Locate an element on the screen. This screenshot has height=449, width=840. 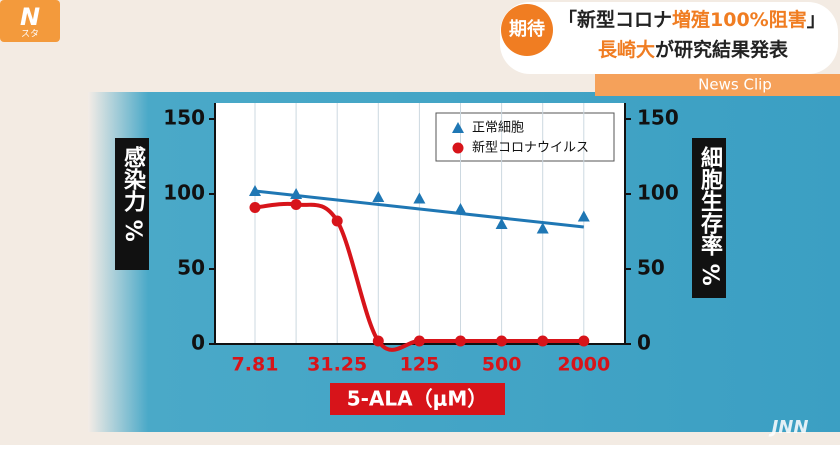
badge-circle is located at coordinates (527, 30).